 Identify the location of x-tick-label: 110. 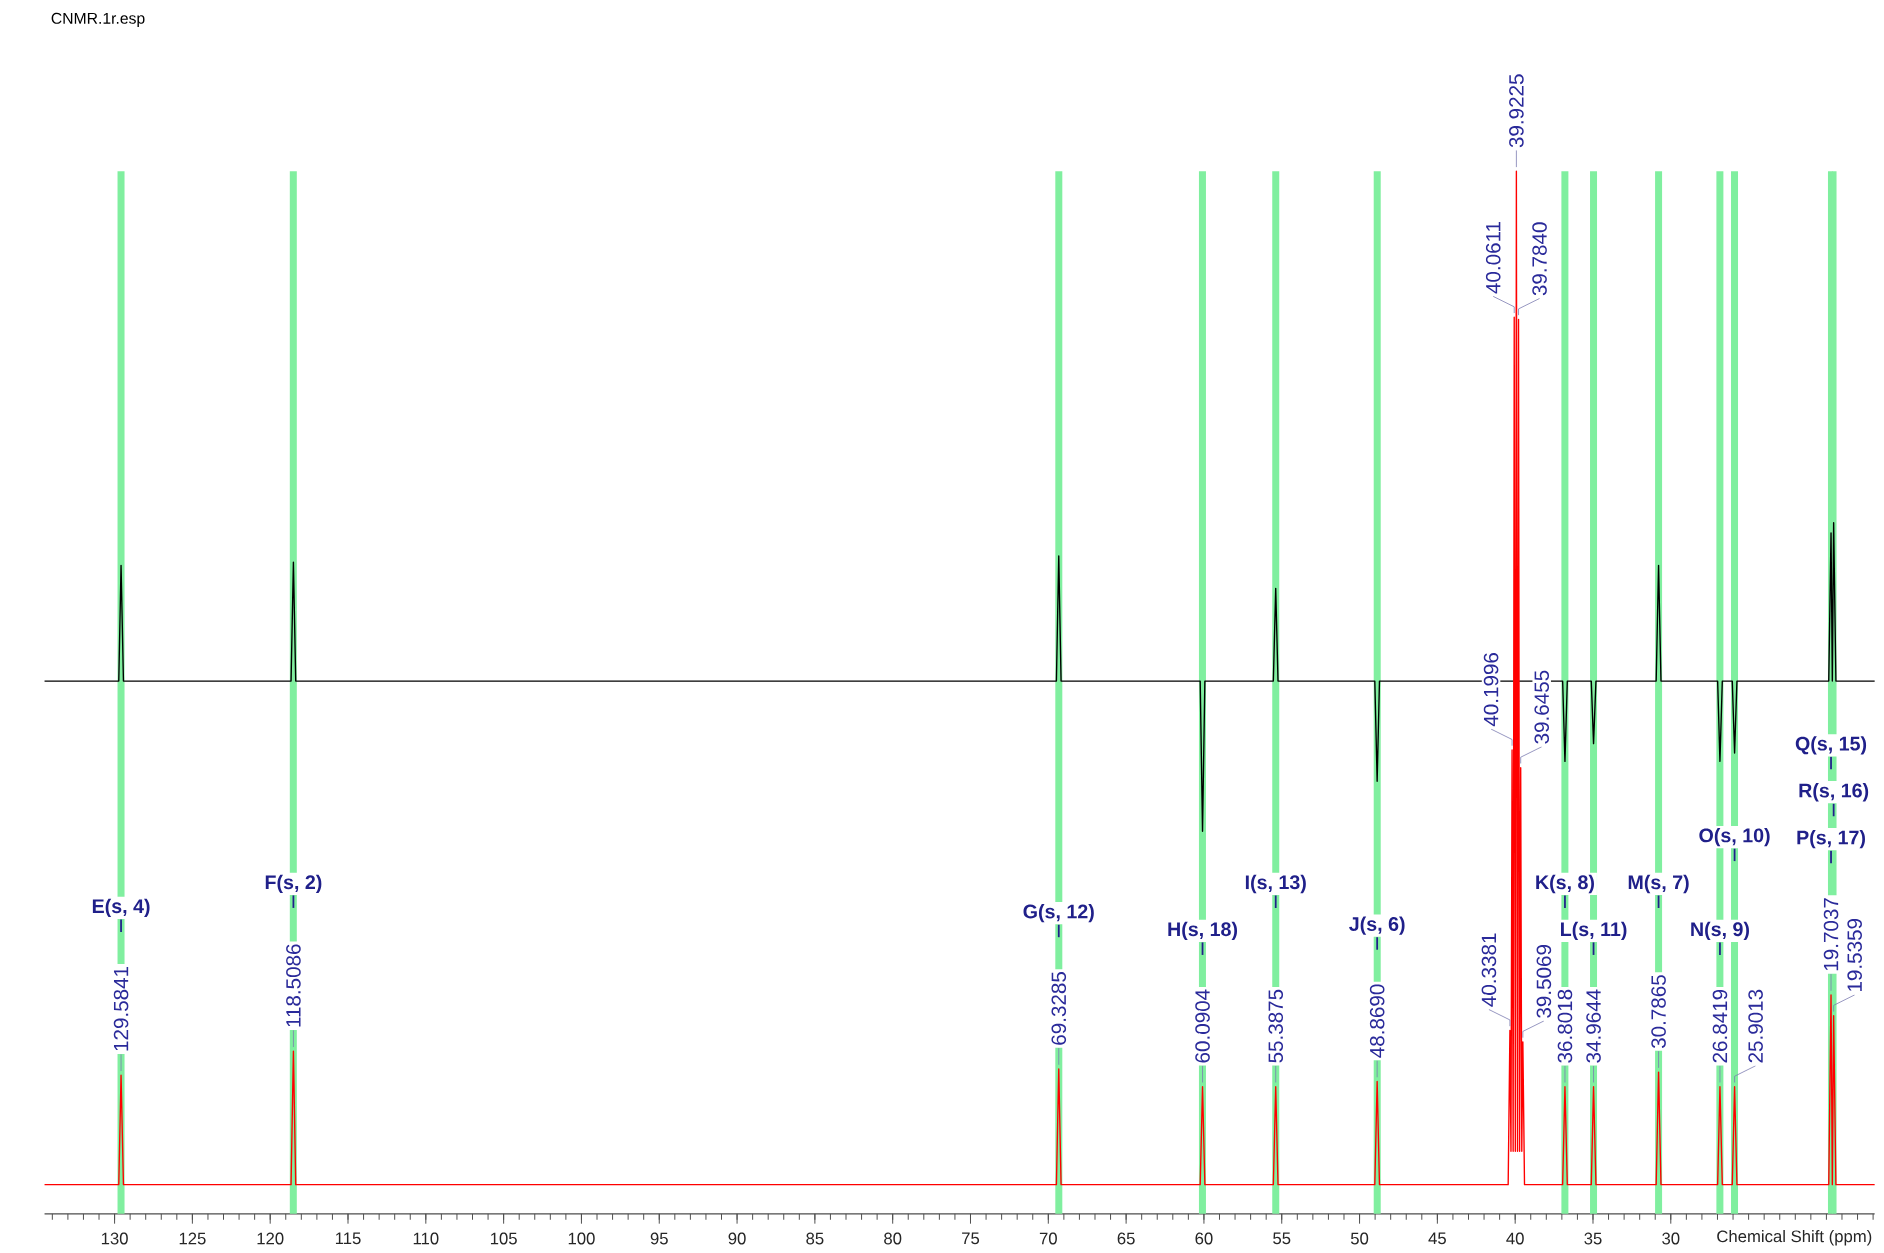
(426, 1238).